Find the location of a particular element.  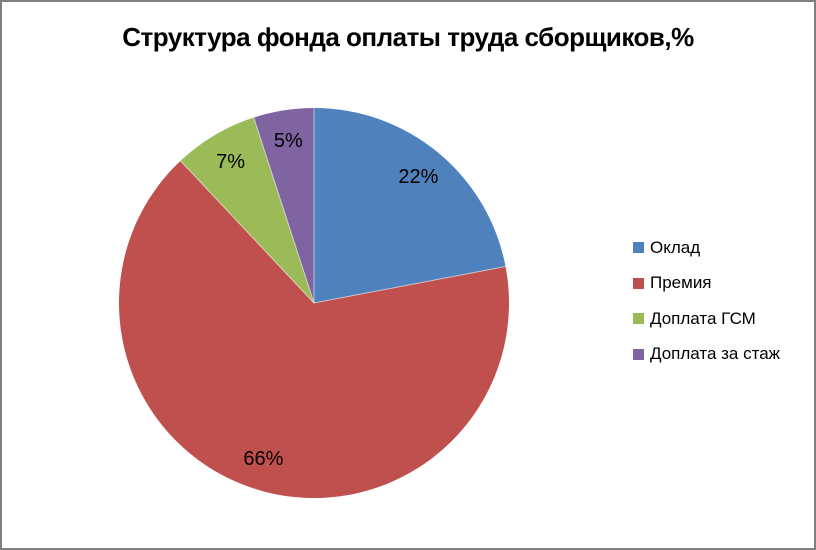

legend-item-3: Доплата ГСМ is located at coordinates (706, 319).